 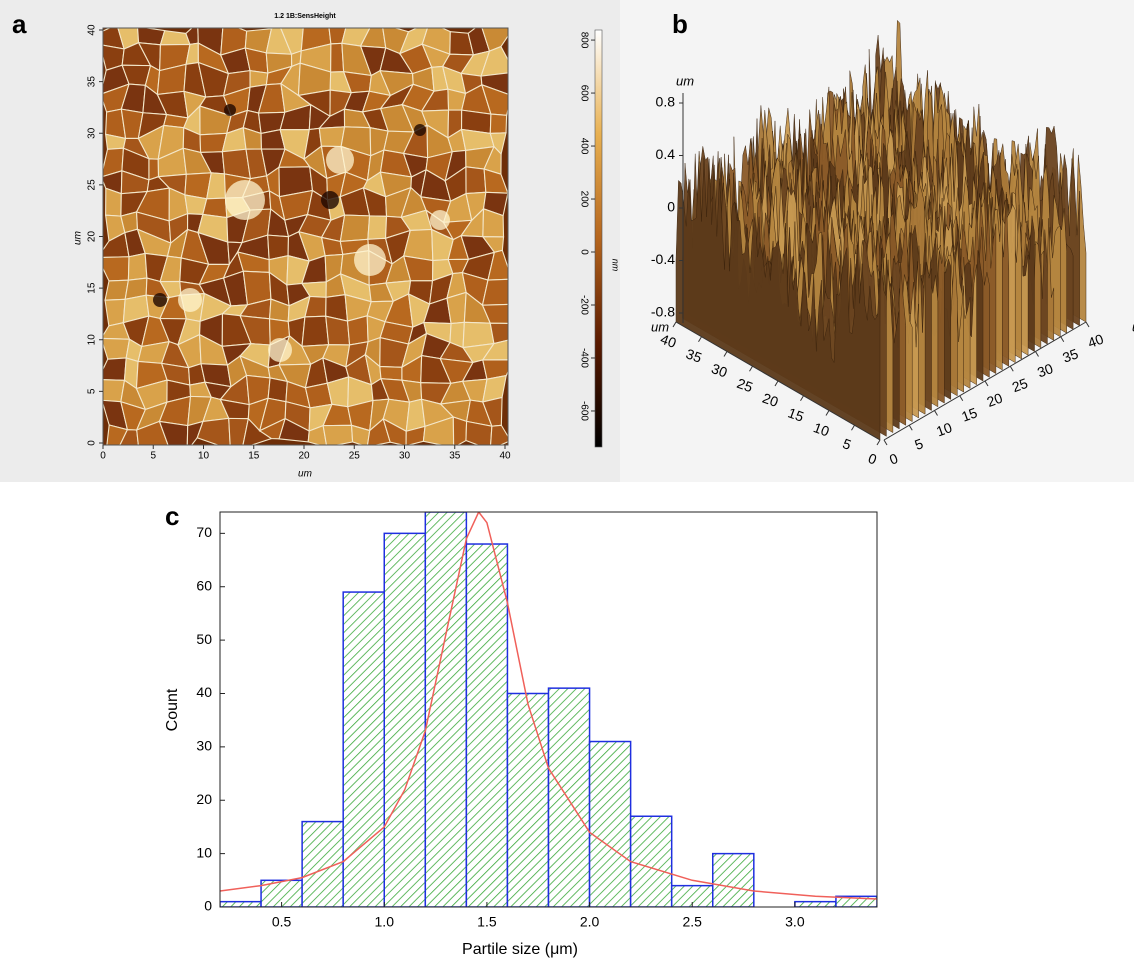 What do you see at coordinates (455, 456) in the screenshot?
I see `x-tick-label: 35` at bounding box center [455, 456].